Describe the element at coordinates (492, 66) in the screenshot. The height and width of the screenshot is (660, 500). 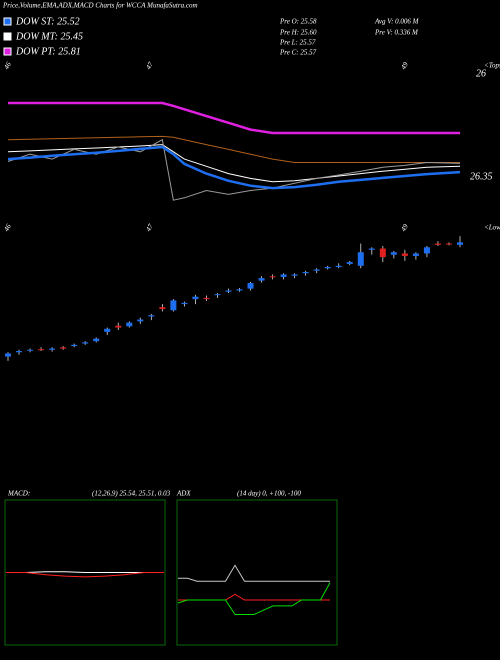
I see `right-label: <Tops` at that location.